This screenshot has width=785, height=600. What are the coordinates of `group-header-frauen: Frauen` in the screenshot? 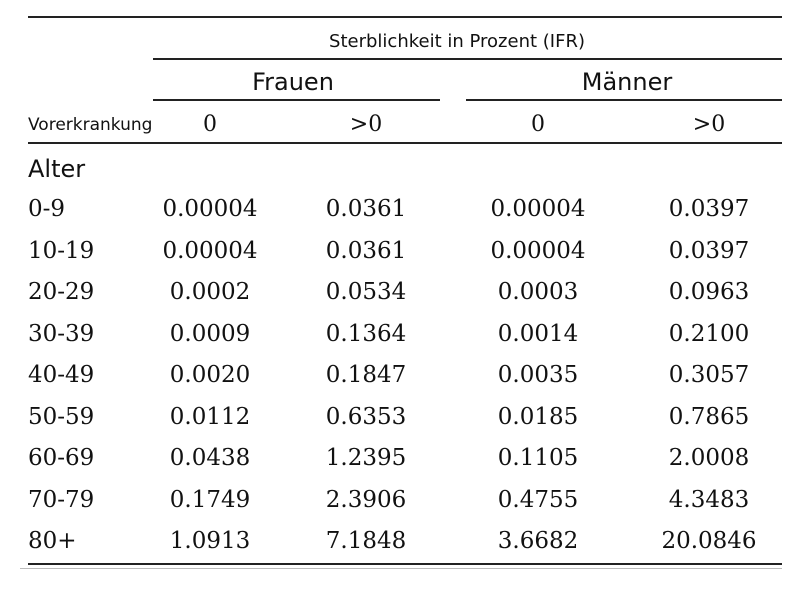 It's located at (293, 82).